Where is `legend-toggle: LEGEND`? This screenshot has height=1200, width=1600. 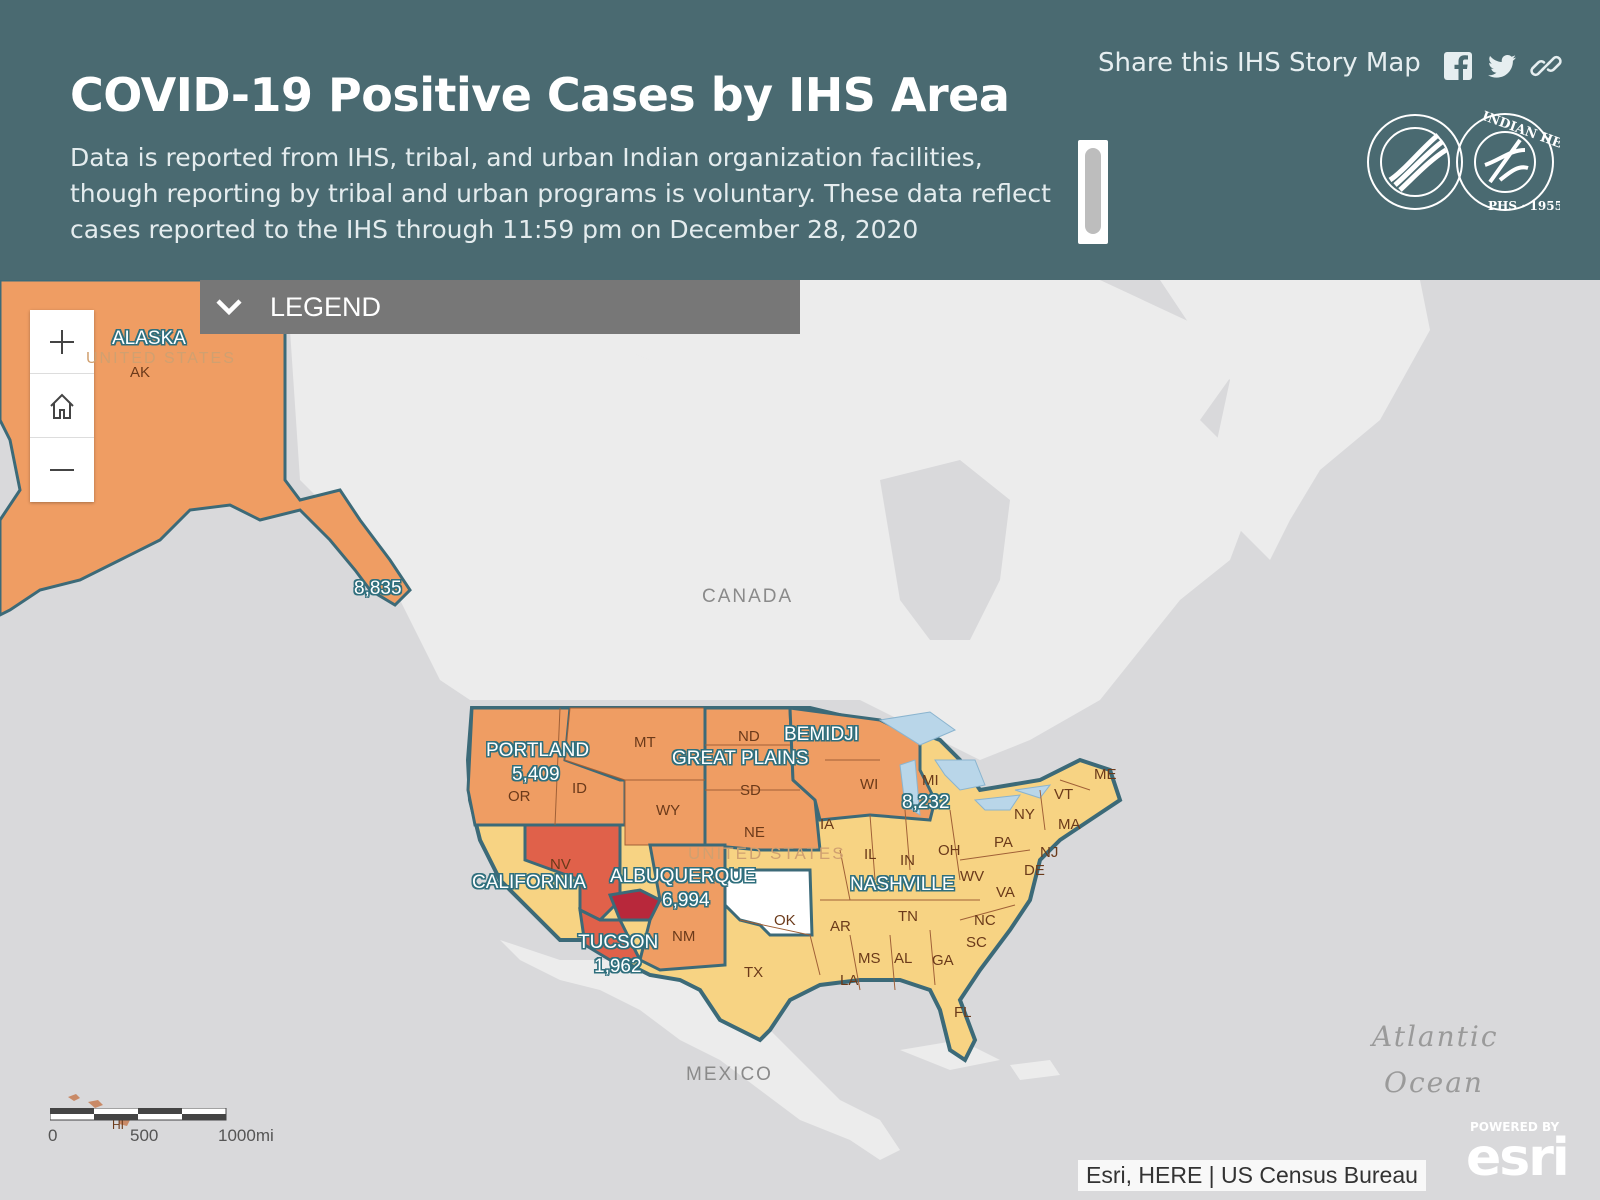
legend-toggle: LEGEND is located at coordinates (500, 307).